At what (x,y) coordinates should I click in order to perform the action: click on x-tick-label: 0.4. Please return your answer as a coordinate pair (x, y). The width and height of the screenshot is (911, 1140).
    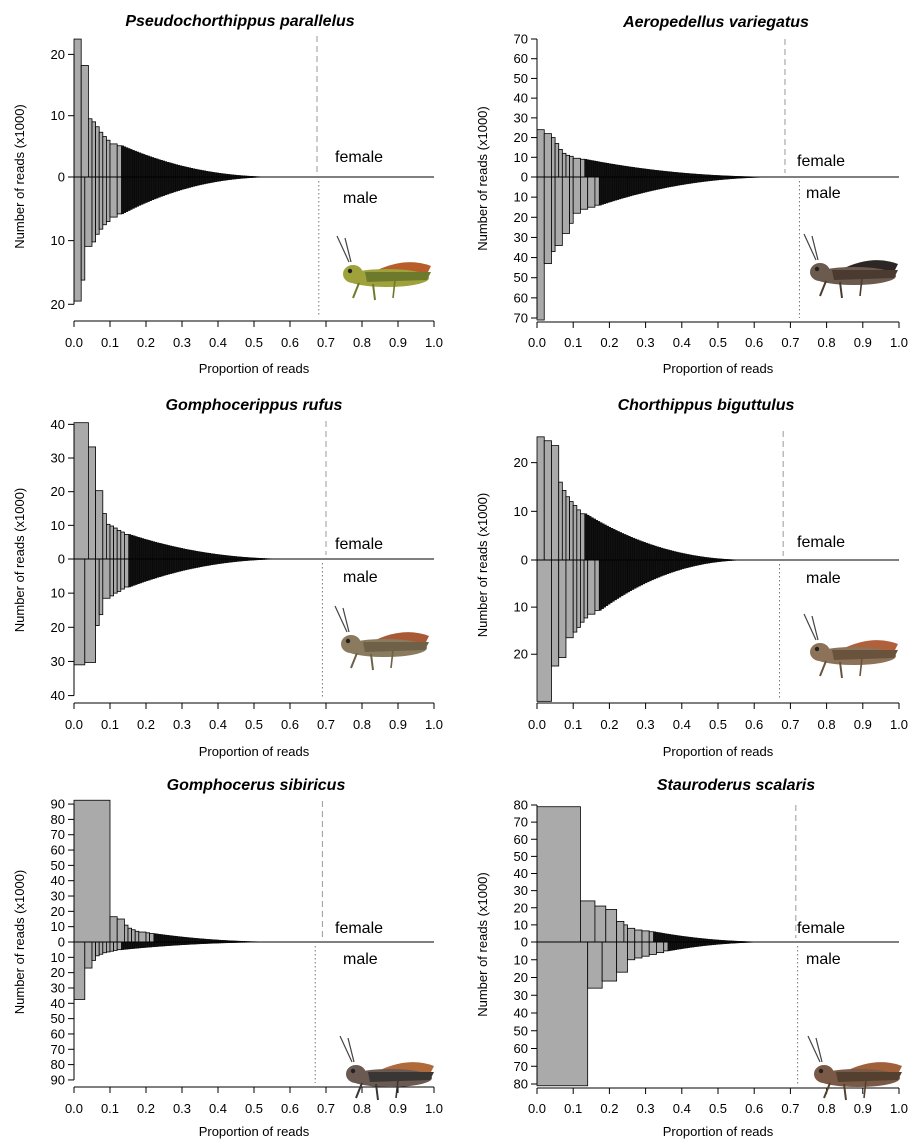
    Looking at the image, I should click on (682, 342).